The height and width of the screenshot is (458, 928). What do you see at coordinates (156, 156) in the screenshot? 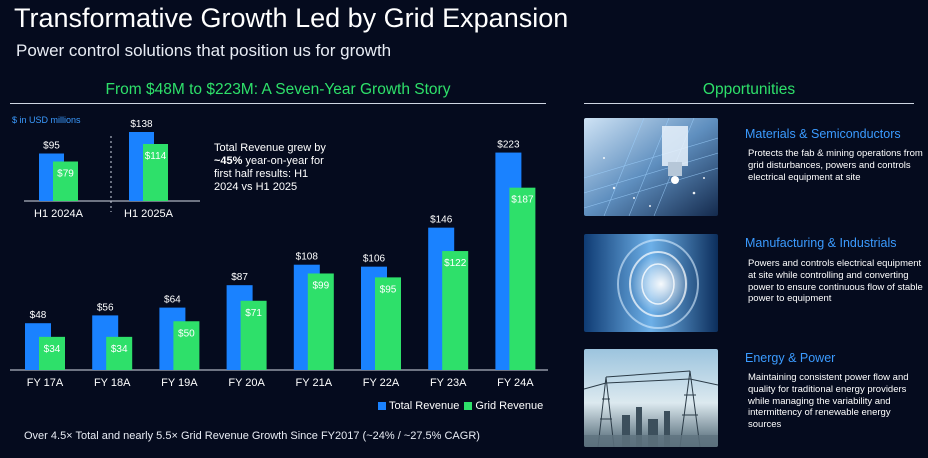
I see `label-grid-h1-2025a: $114` at bounding box center [156, 156].